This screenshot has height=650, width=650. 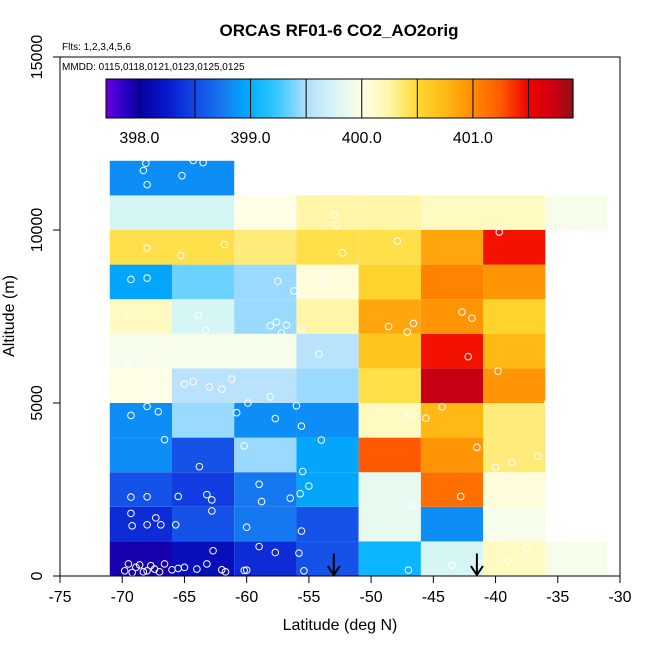 I want to click on colorbar-tick-label: 401.0, so click(x=473, y=138).